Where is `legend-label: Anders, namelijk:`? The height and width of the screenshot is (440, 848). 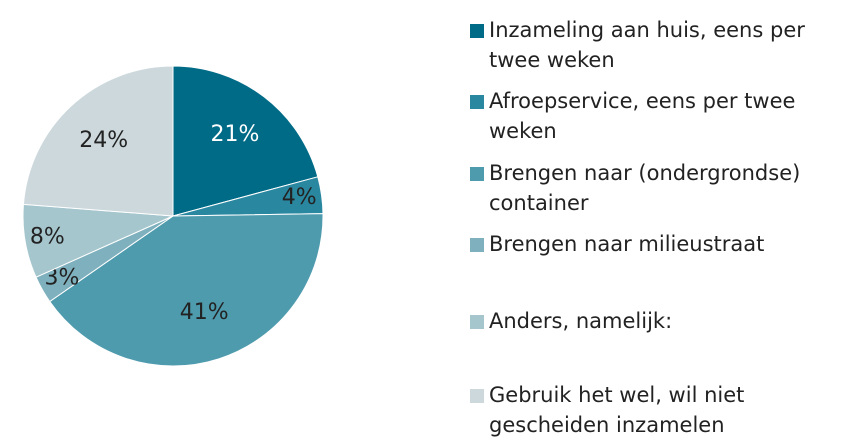
legend-label: Anders, namelijk: is located at coordinates (581, 321).